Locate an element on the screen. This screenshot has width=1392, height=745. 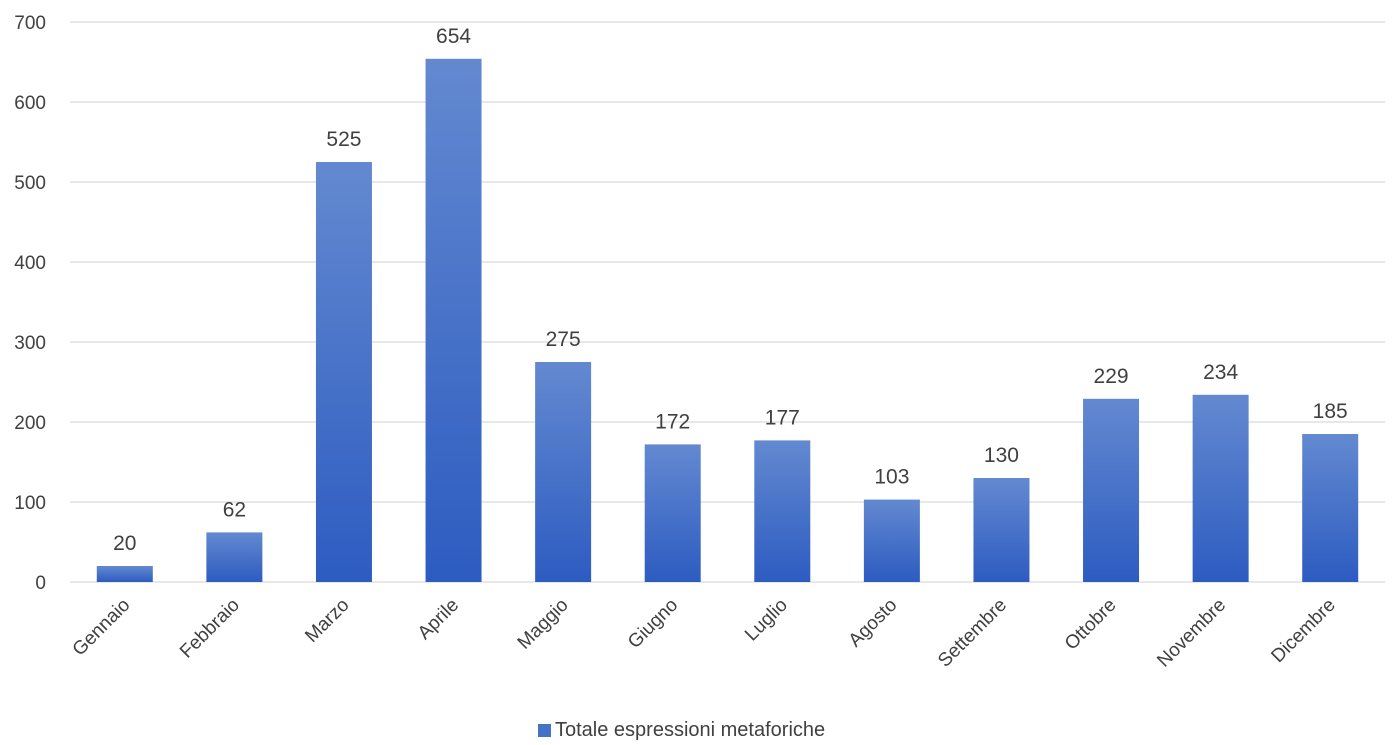
bar-maggio is located at coordinates (563, 472).